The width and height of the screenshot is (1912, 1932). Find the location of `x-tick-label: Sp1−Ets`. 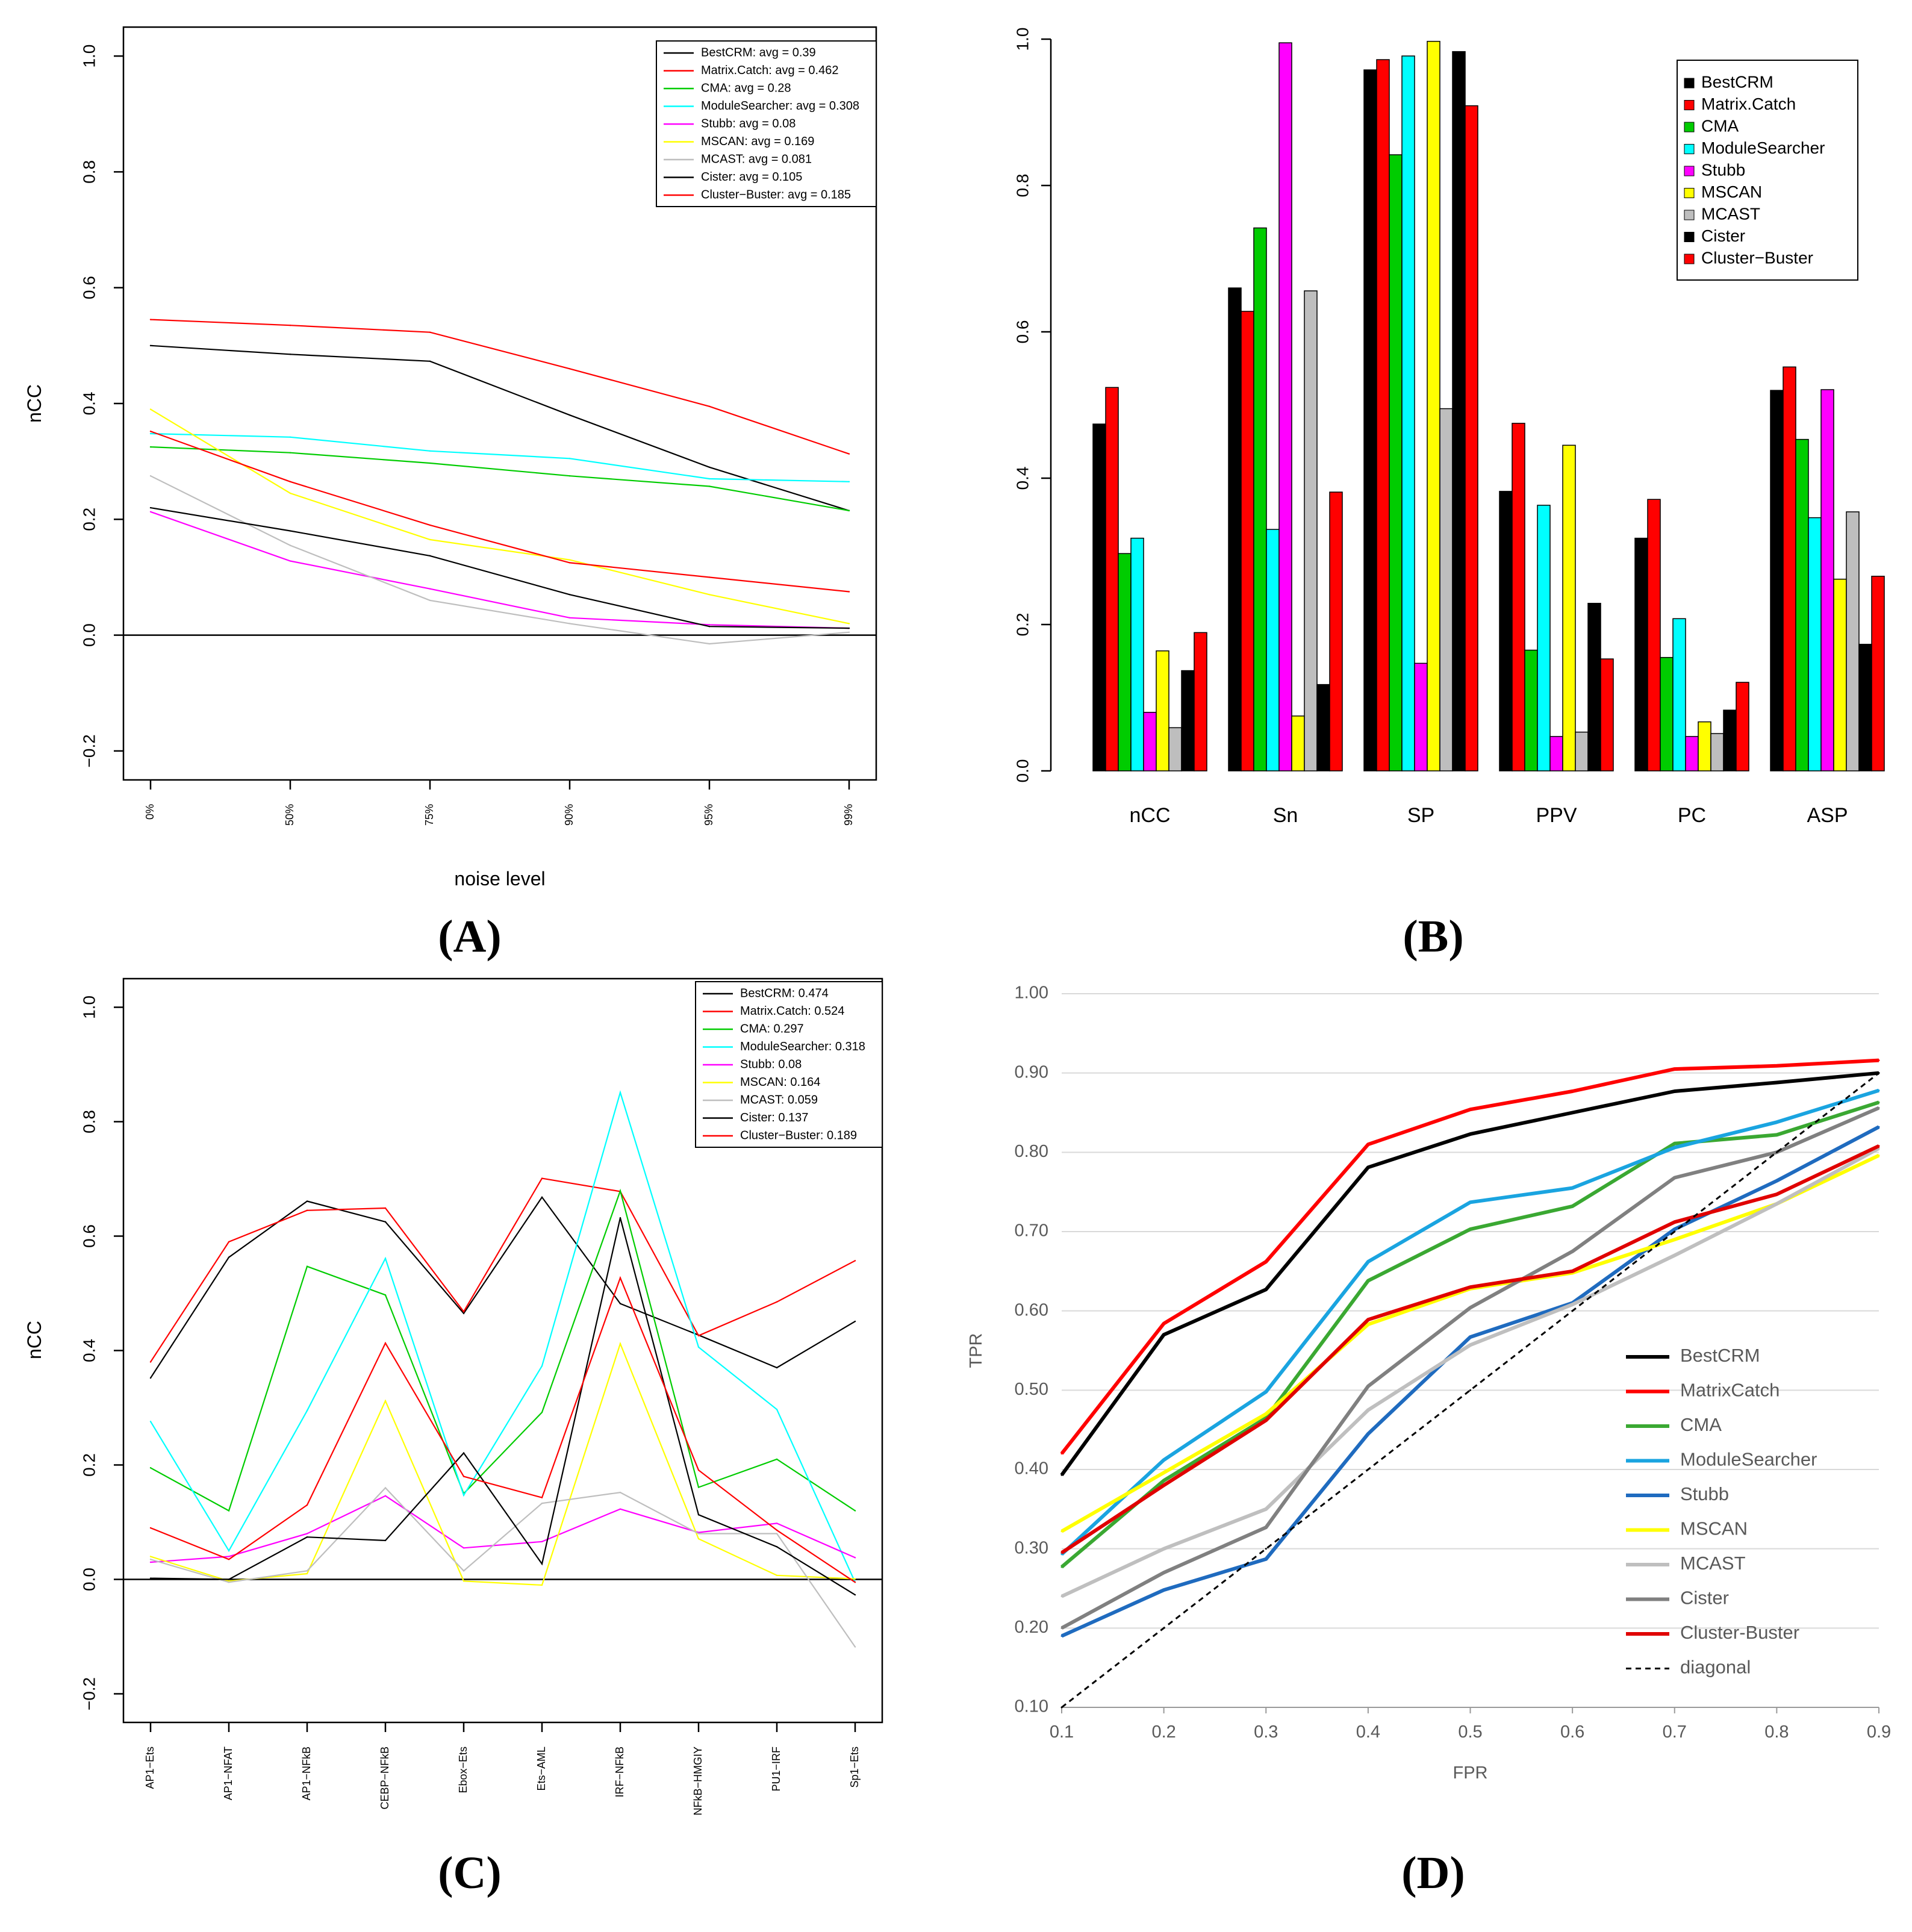

x-tick-label: Sp1−Ets is located at coordinates (855, 1767).